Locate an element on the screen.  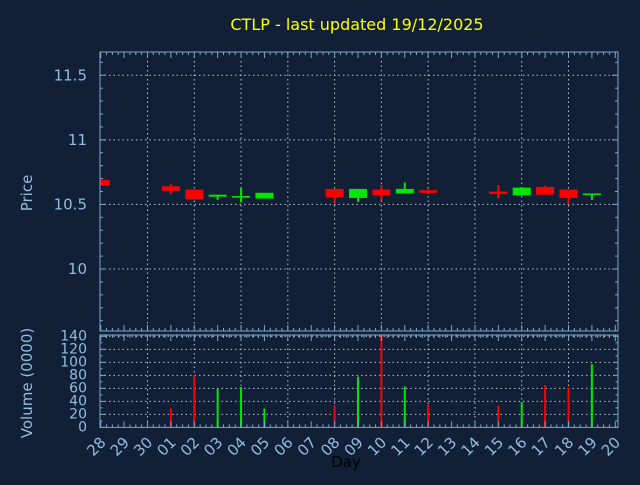
x-tick-label-04: 04 is located at coordinates (237, 447).